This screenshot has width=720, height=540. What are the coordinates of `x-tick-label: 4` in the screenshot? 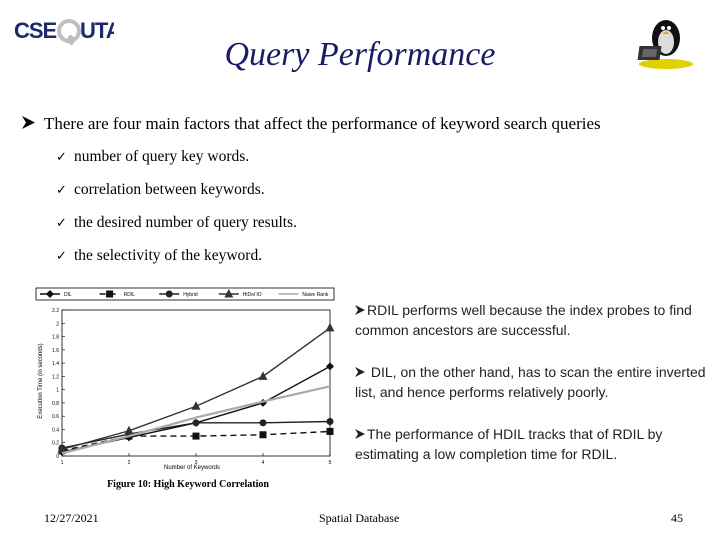 It's located at (263, 463).